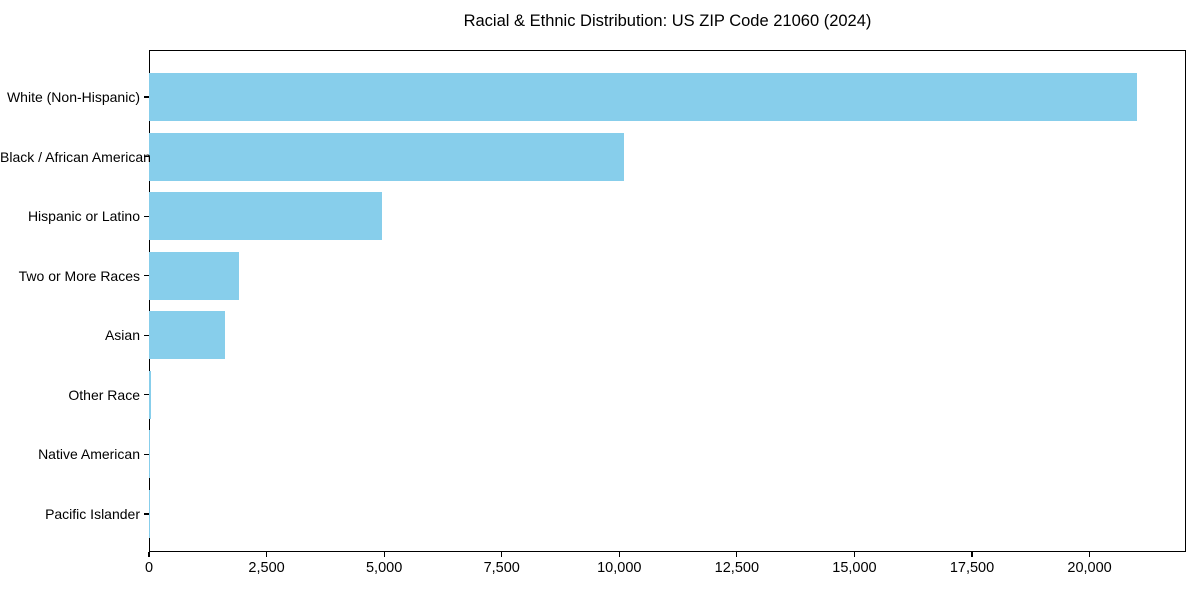 The height and width of the screenshot is (600, 1200). I want to click on bar-hispanic-or-latino, so click(265, 216).